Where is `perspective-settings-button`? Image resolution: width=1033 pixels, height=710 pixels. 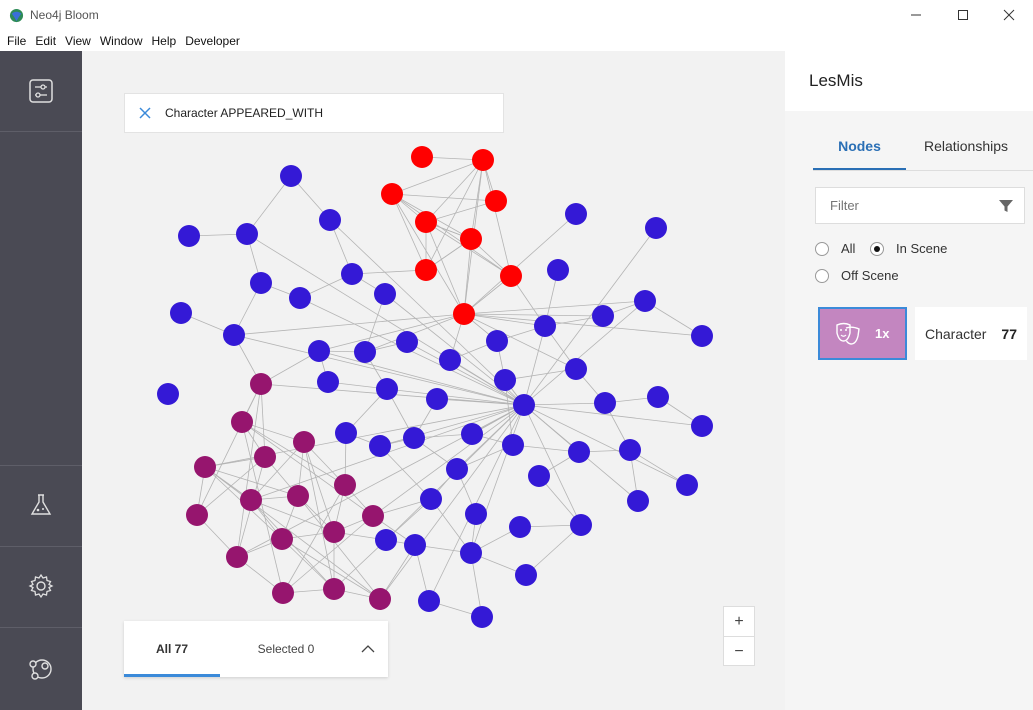 perspective-settings-button is located at coordinates (41, 91).